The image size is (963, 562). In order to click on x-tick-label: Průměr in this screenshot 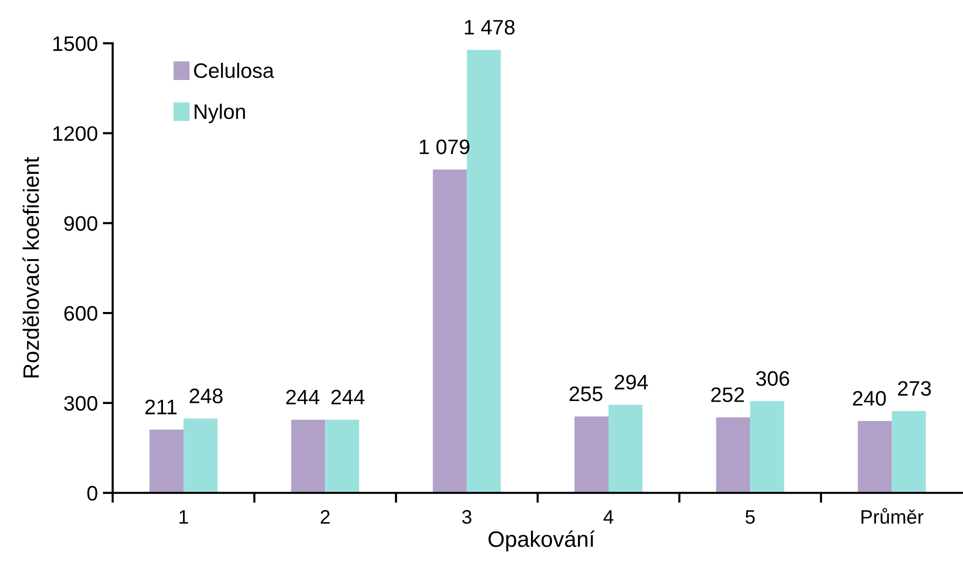, I will do `click(893, 516)`.